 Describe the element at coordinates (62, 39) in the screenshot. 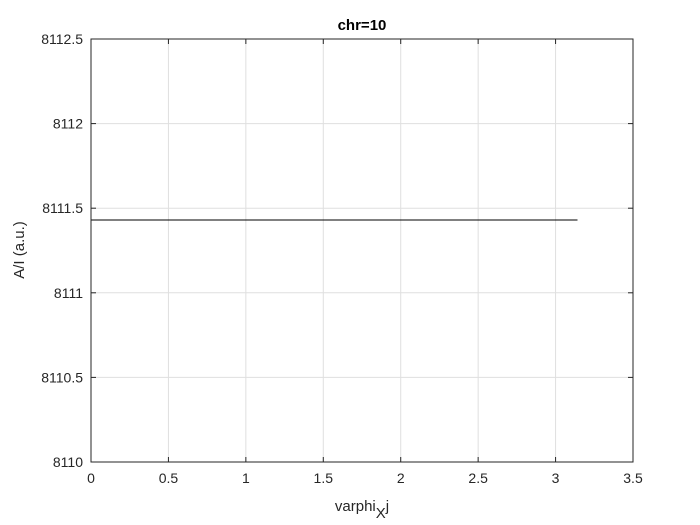

I see `y-tick-label: 8112.5` at that location.